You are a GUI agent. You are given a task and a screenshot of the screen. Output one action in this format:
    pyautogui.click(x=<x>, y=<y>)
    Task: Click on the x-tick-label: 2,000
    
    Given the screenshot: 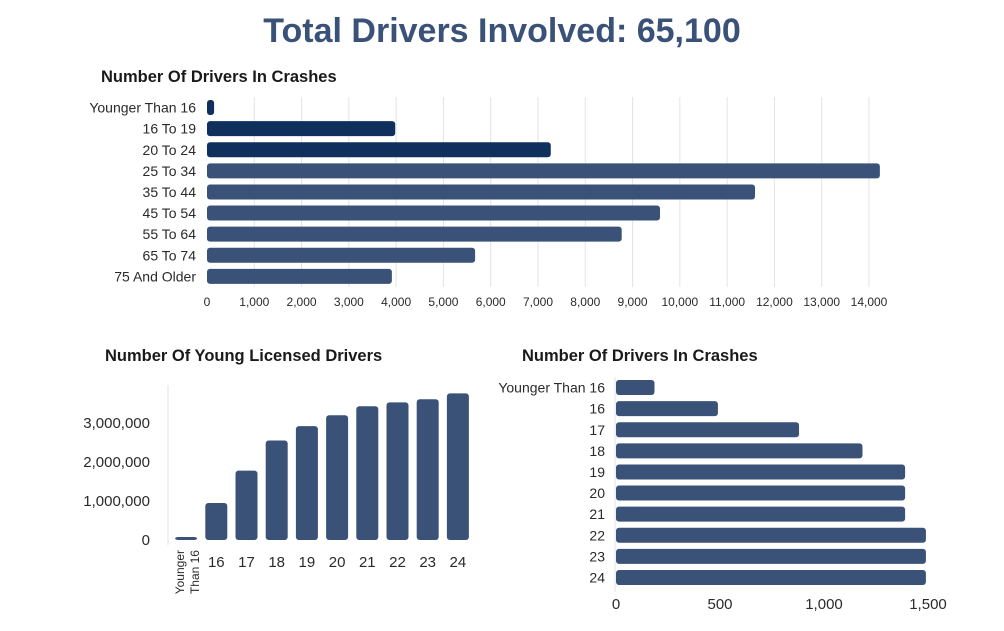 What is the action you would take?
    pyautogui.click(x=302, y=302)
    